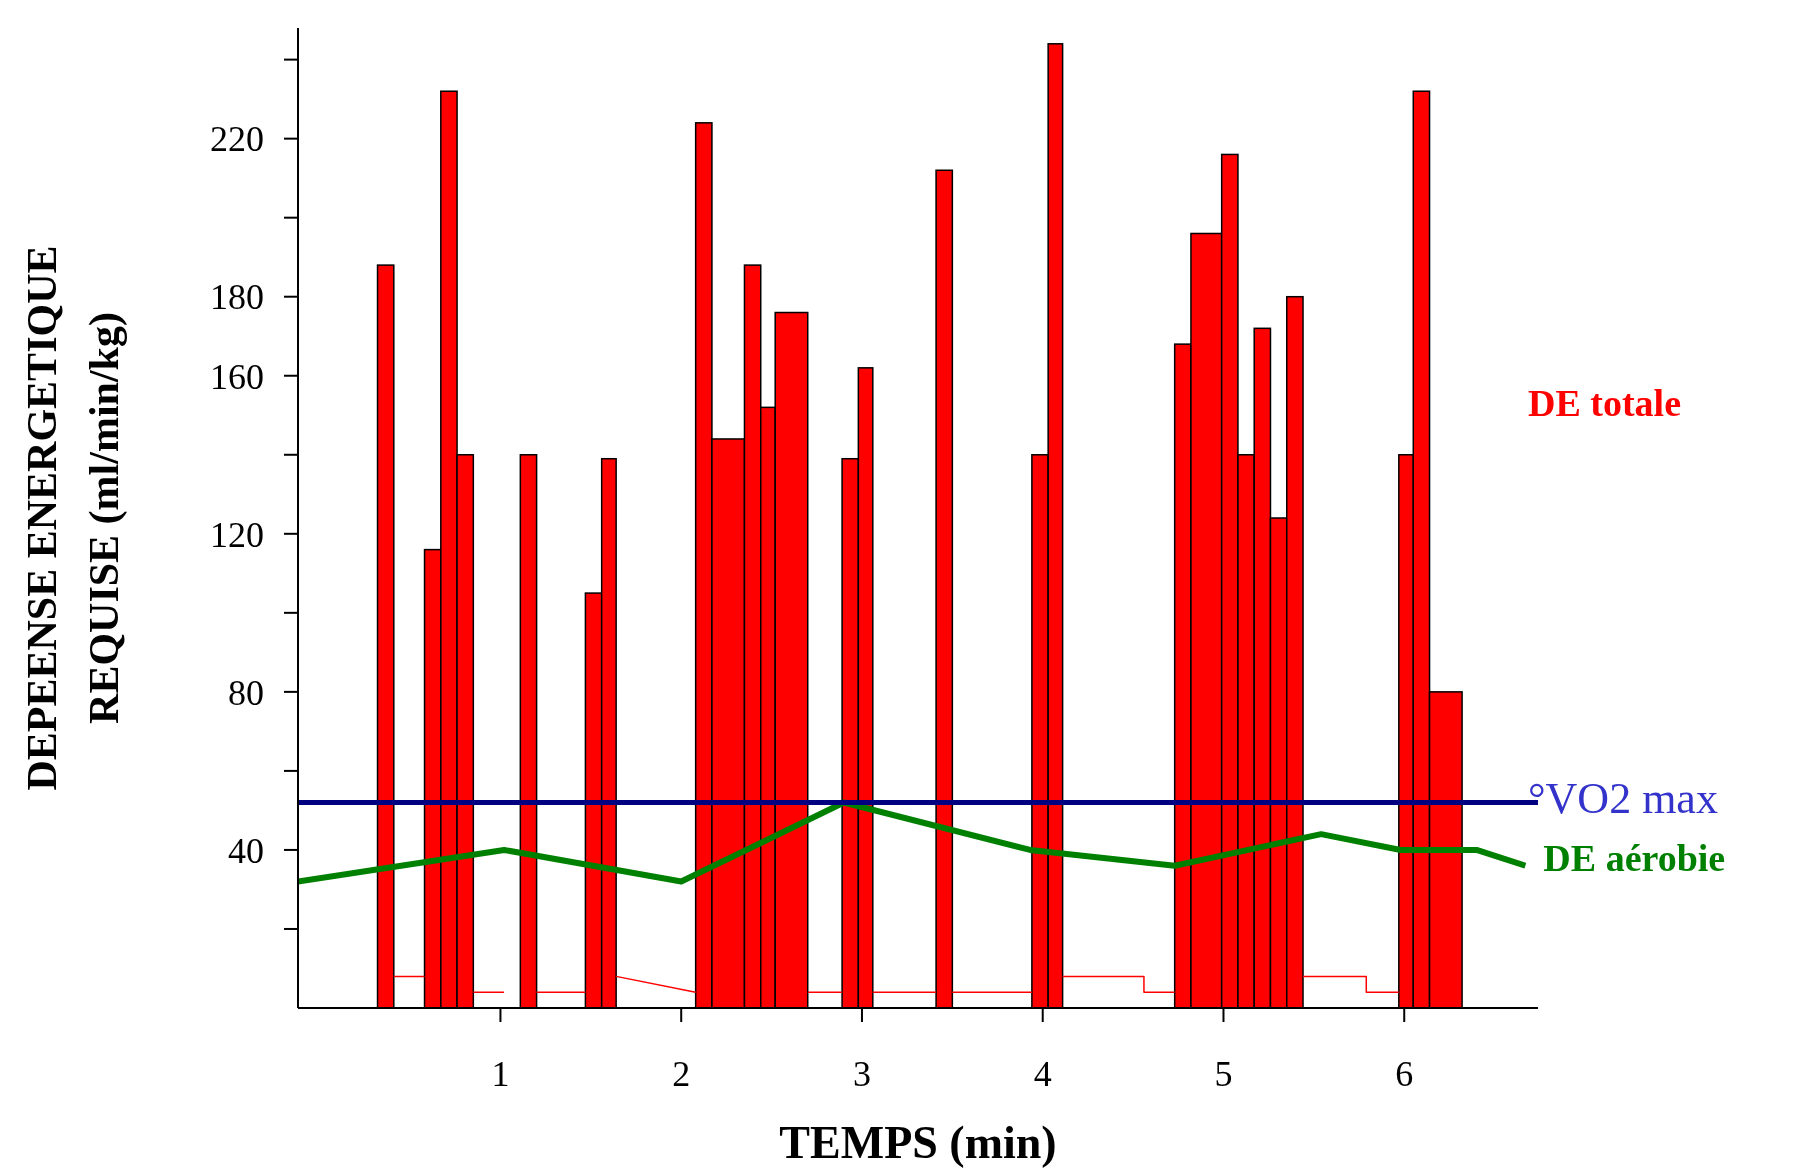 This screenshot has height=1175, width=1797. I want to click on y-tick-label: 120, so click(237, 534).